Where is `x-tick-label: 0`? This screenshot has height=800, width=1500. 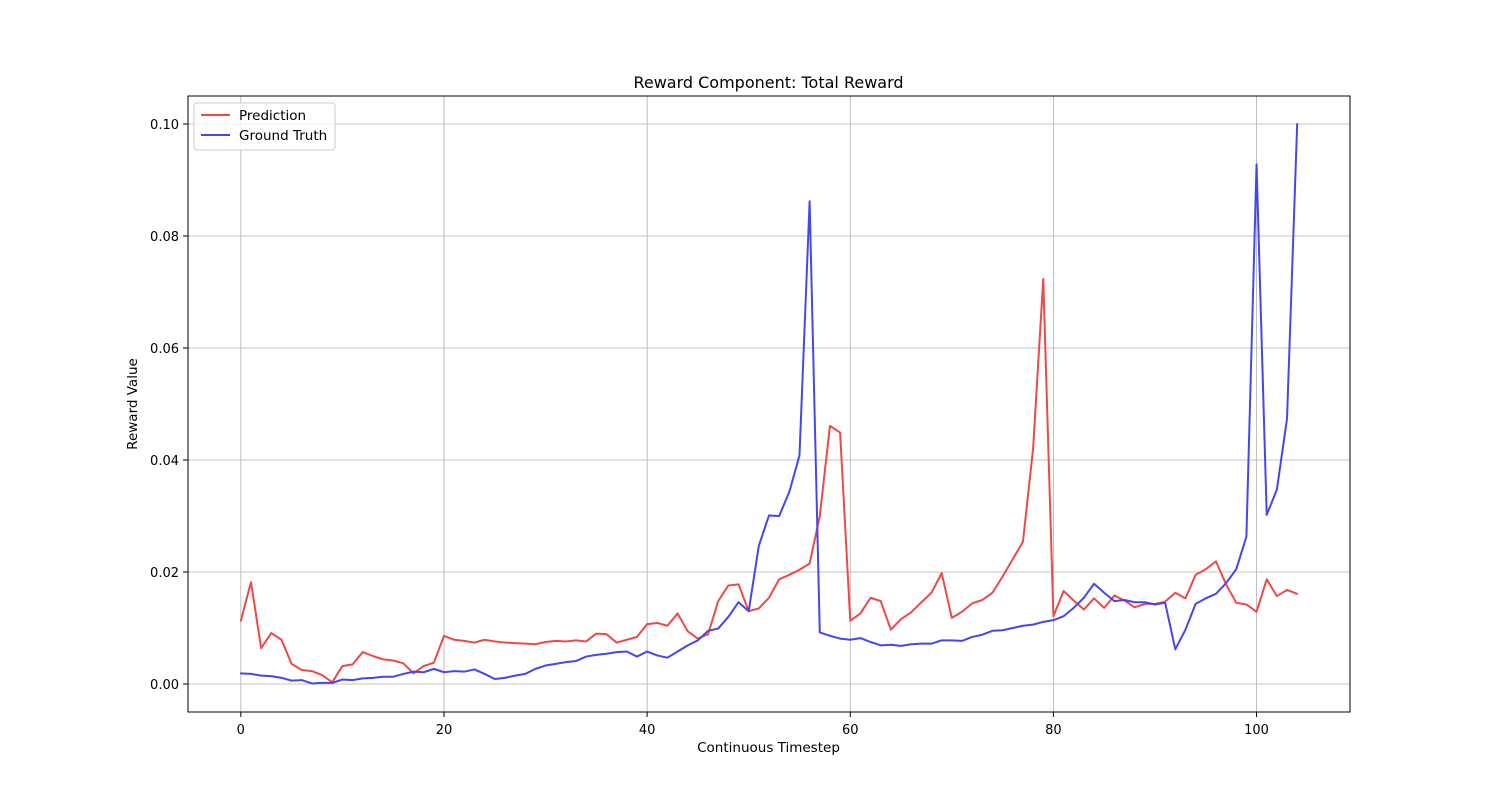
x-tick-label: 0 is located at coordinates (241, 730).